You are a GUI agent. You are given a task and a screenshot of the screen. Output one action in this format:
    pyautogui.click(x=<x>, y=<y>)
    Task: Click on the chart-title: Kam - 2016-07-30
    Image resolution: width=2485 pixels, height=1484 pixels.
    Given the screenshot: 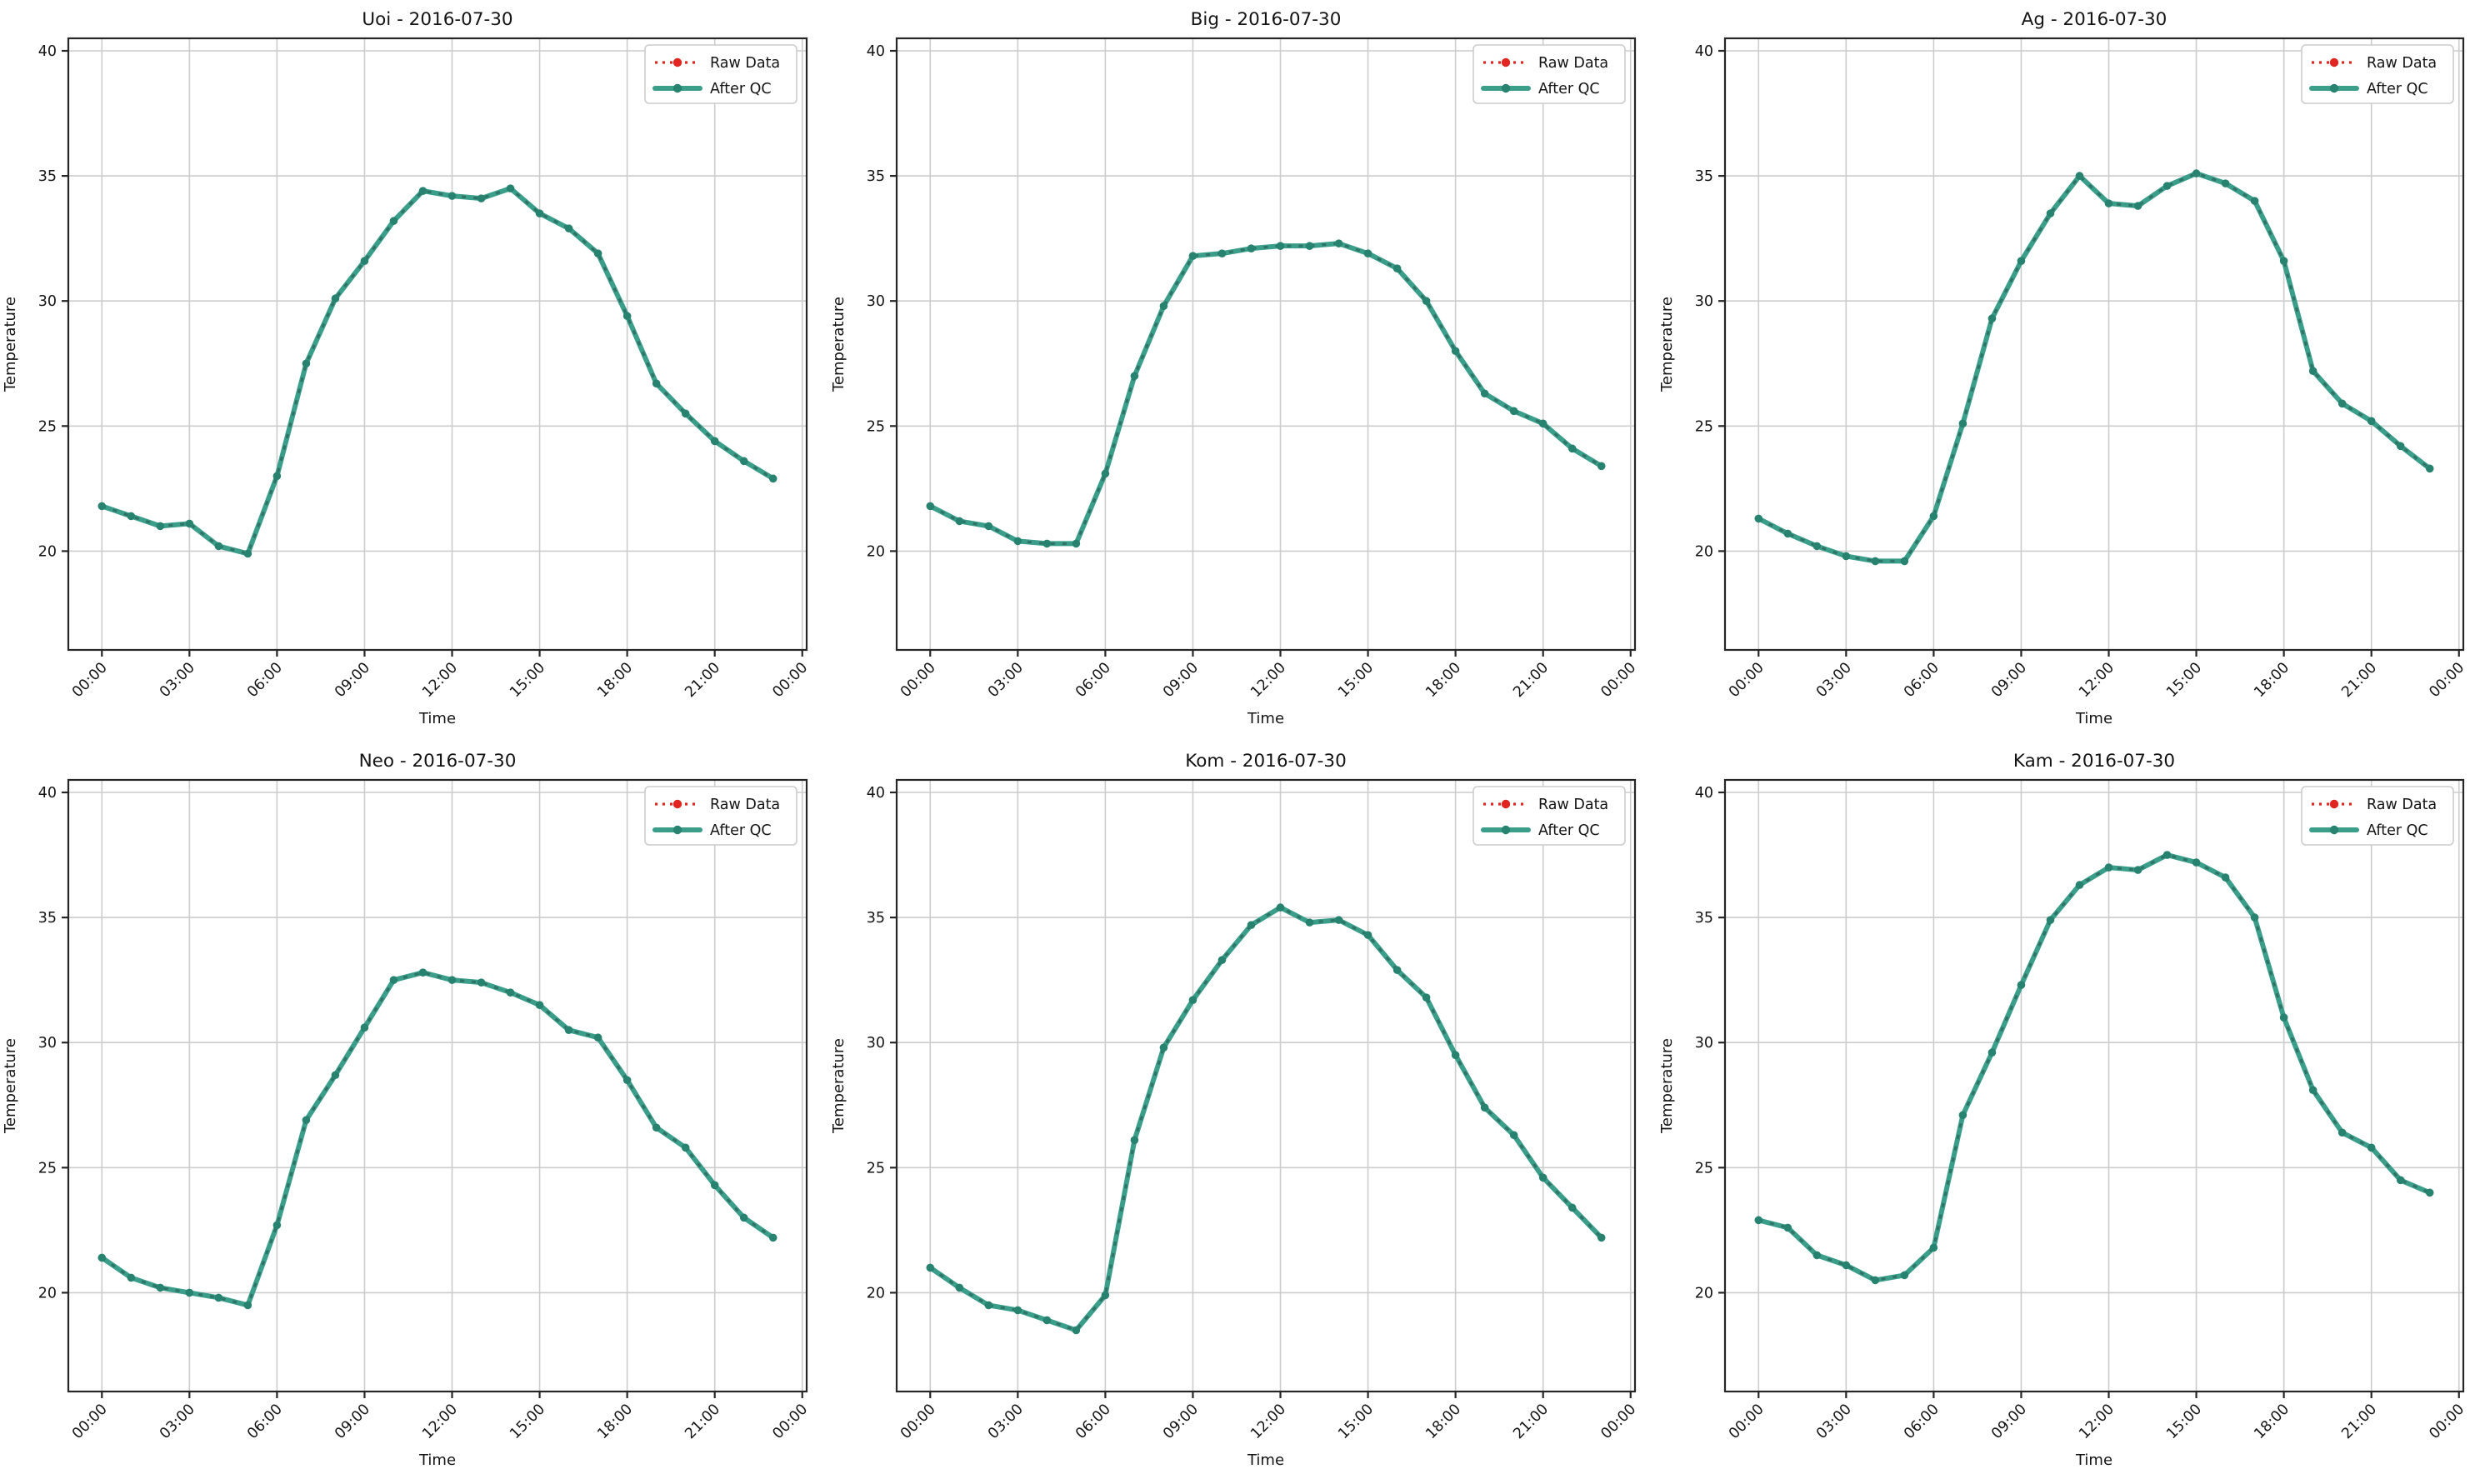 What is the action you would take?
    pyautogui.click(x=2094, y=761)
    